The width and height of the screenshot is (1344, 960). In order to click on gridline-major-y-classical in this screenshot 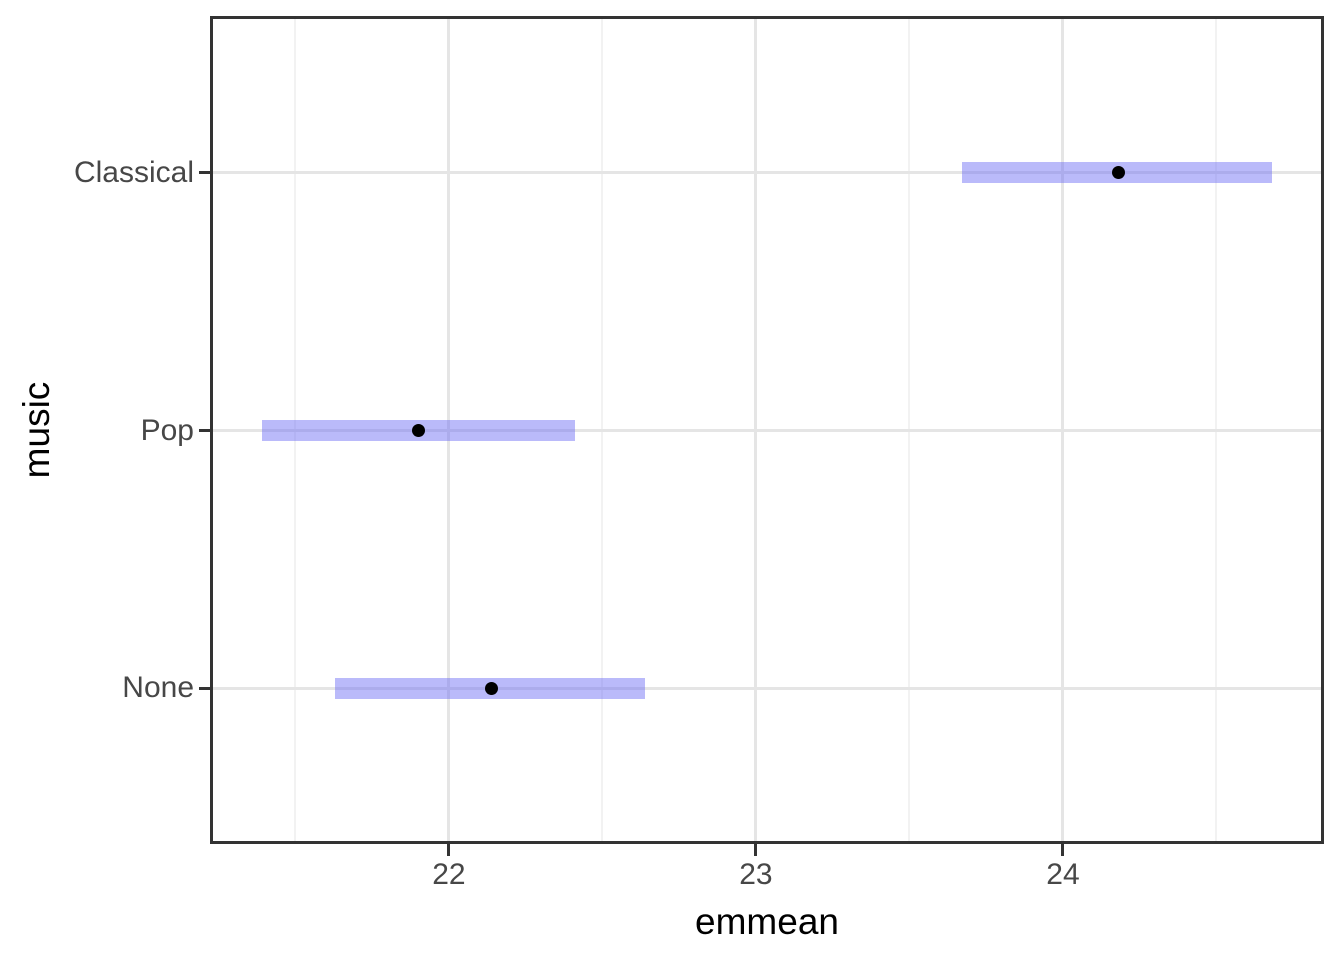, I will do `click(767, 173)`.